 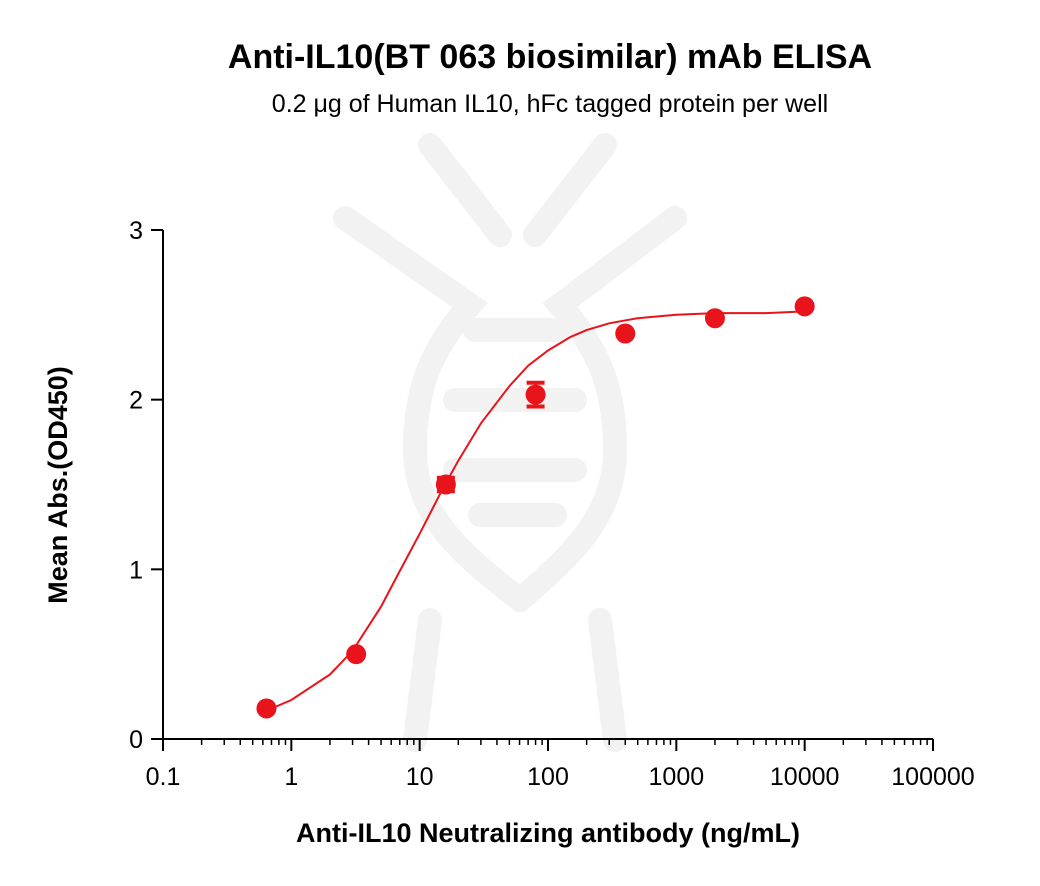 What do you see at coordinates (420, 777) in the screenshot?
I see `x-tick-label: 10` at bounding box center [420, 777].